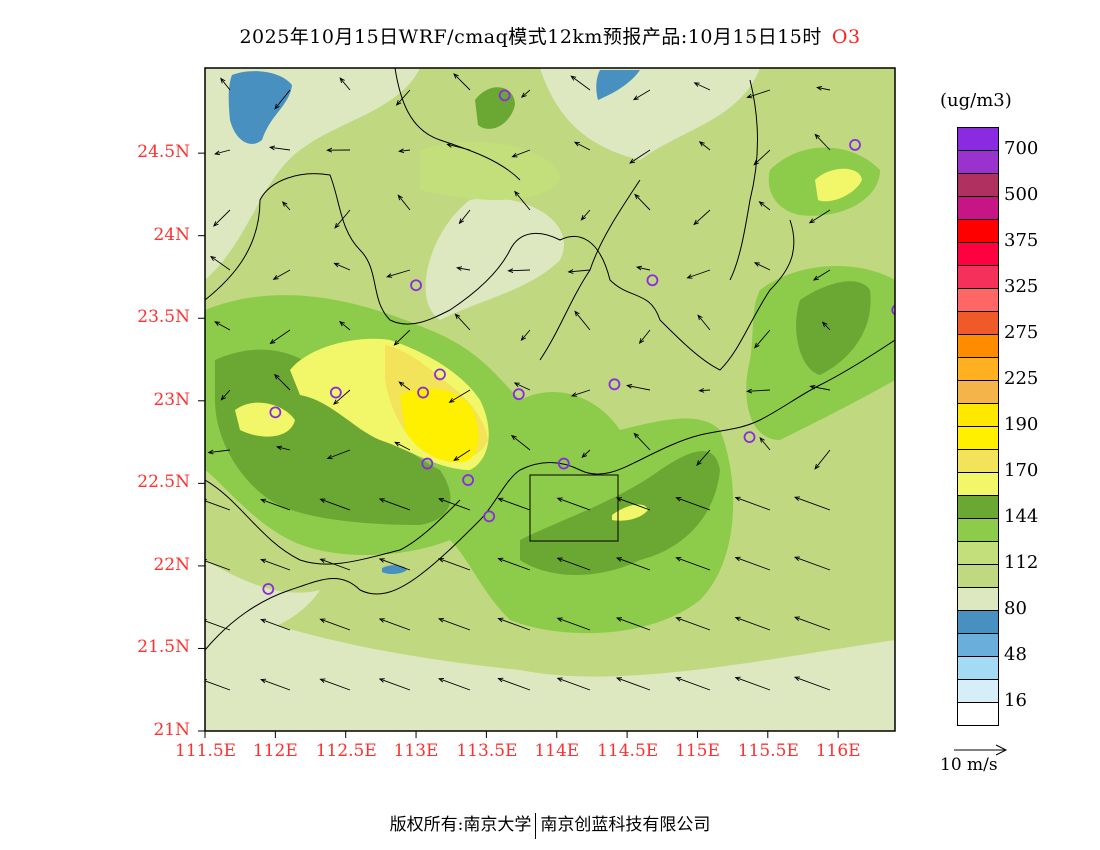  What do you see at coordinates (171, 564) in the screenshot?
I see `lat-label: 22N` at bounding box center [171, 564].